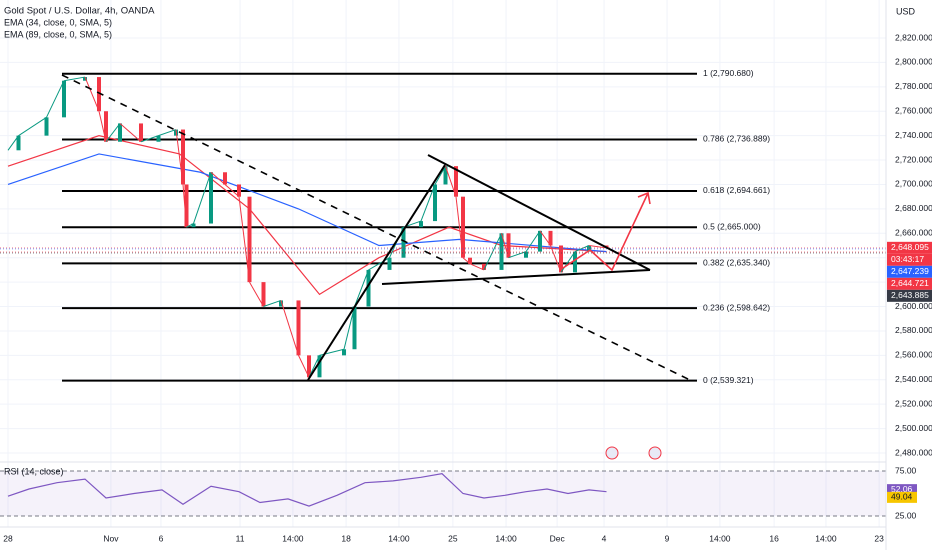 The width and height of the screenshot is (932, 550). I want to click on y-tick-label: 2,740.000, so click(913, 135).